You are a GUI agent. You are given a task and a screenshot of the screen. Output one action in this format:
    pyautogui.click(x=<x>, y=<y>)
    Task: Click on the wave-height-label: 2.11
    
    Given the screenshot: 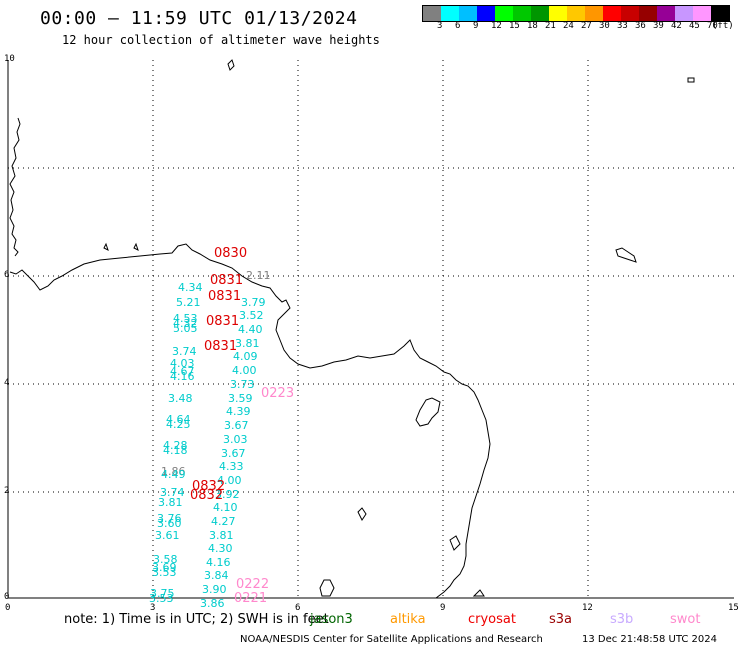 What is the action you would take?
    pyautogui.click(x=258, y=275)
    